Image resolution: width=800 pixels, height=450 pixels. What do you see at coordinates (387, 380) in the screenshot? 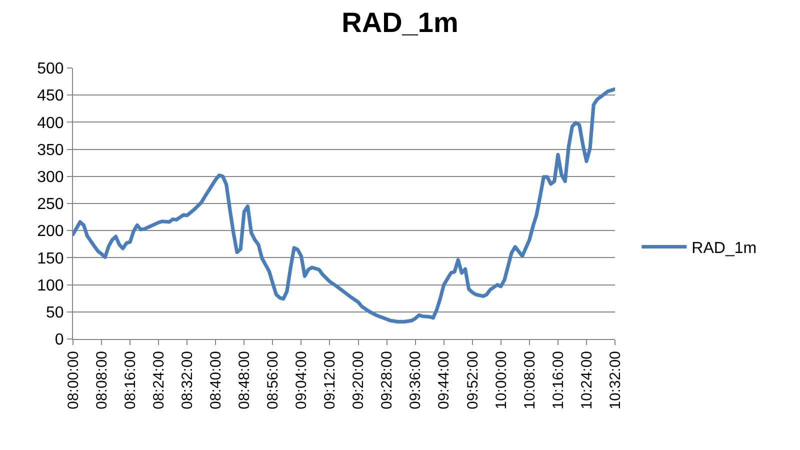
I see `x-tick-label: 09:28:00` at bounding box center [387, 380].